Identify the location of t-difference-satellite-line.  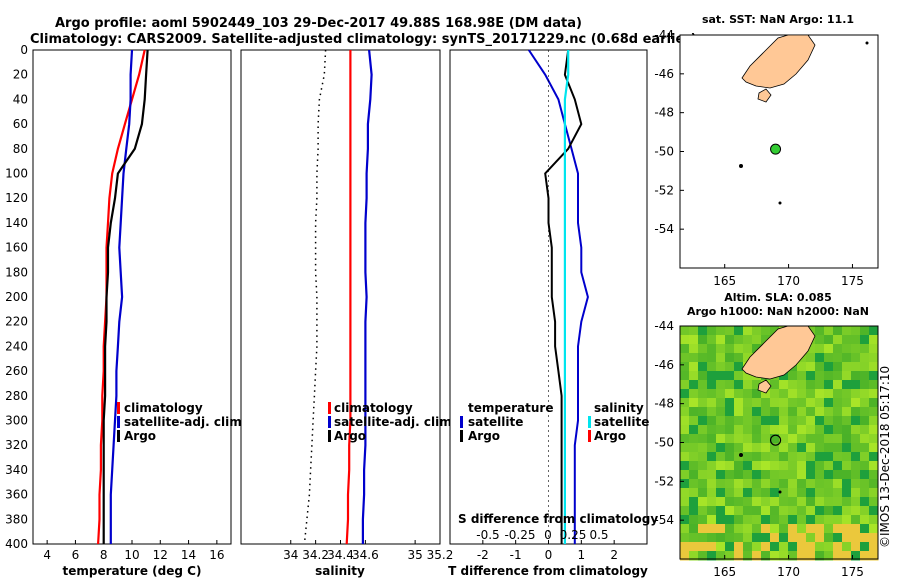
(558, 296).